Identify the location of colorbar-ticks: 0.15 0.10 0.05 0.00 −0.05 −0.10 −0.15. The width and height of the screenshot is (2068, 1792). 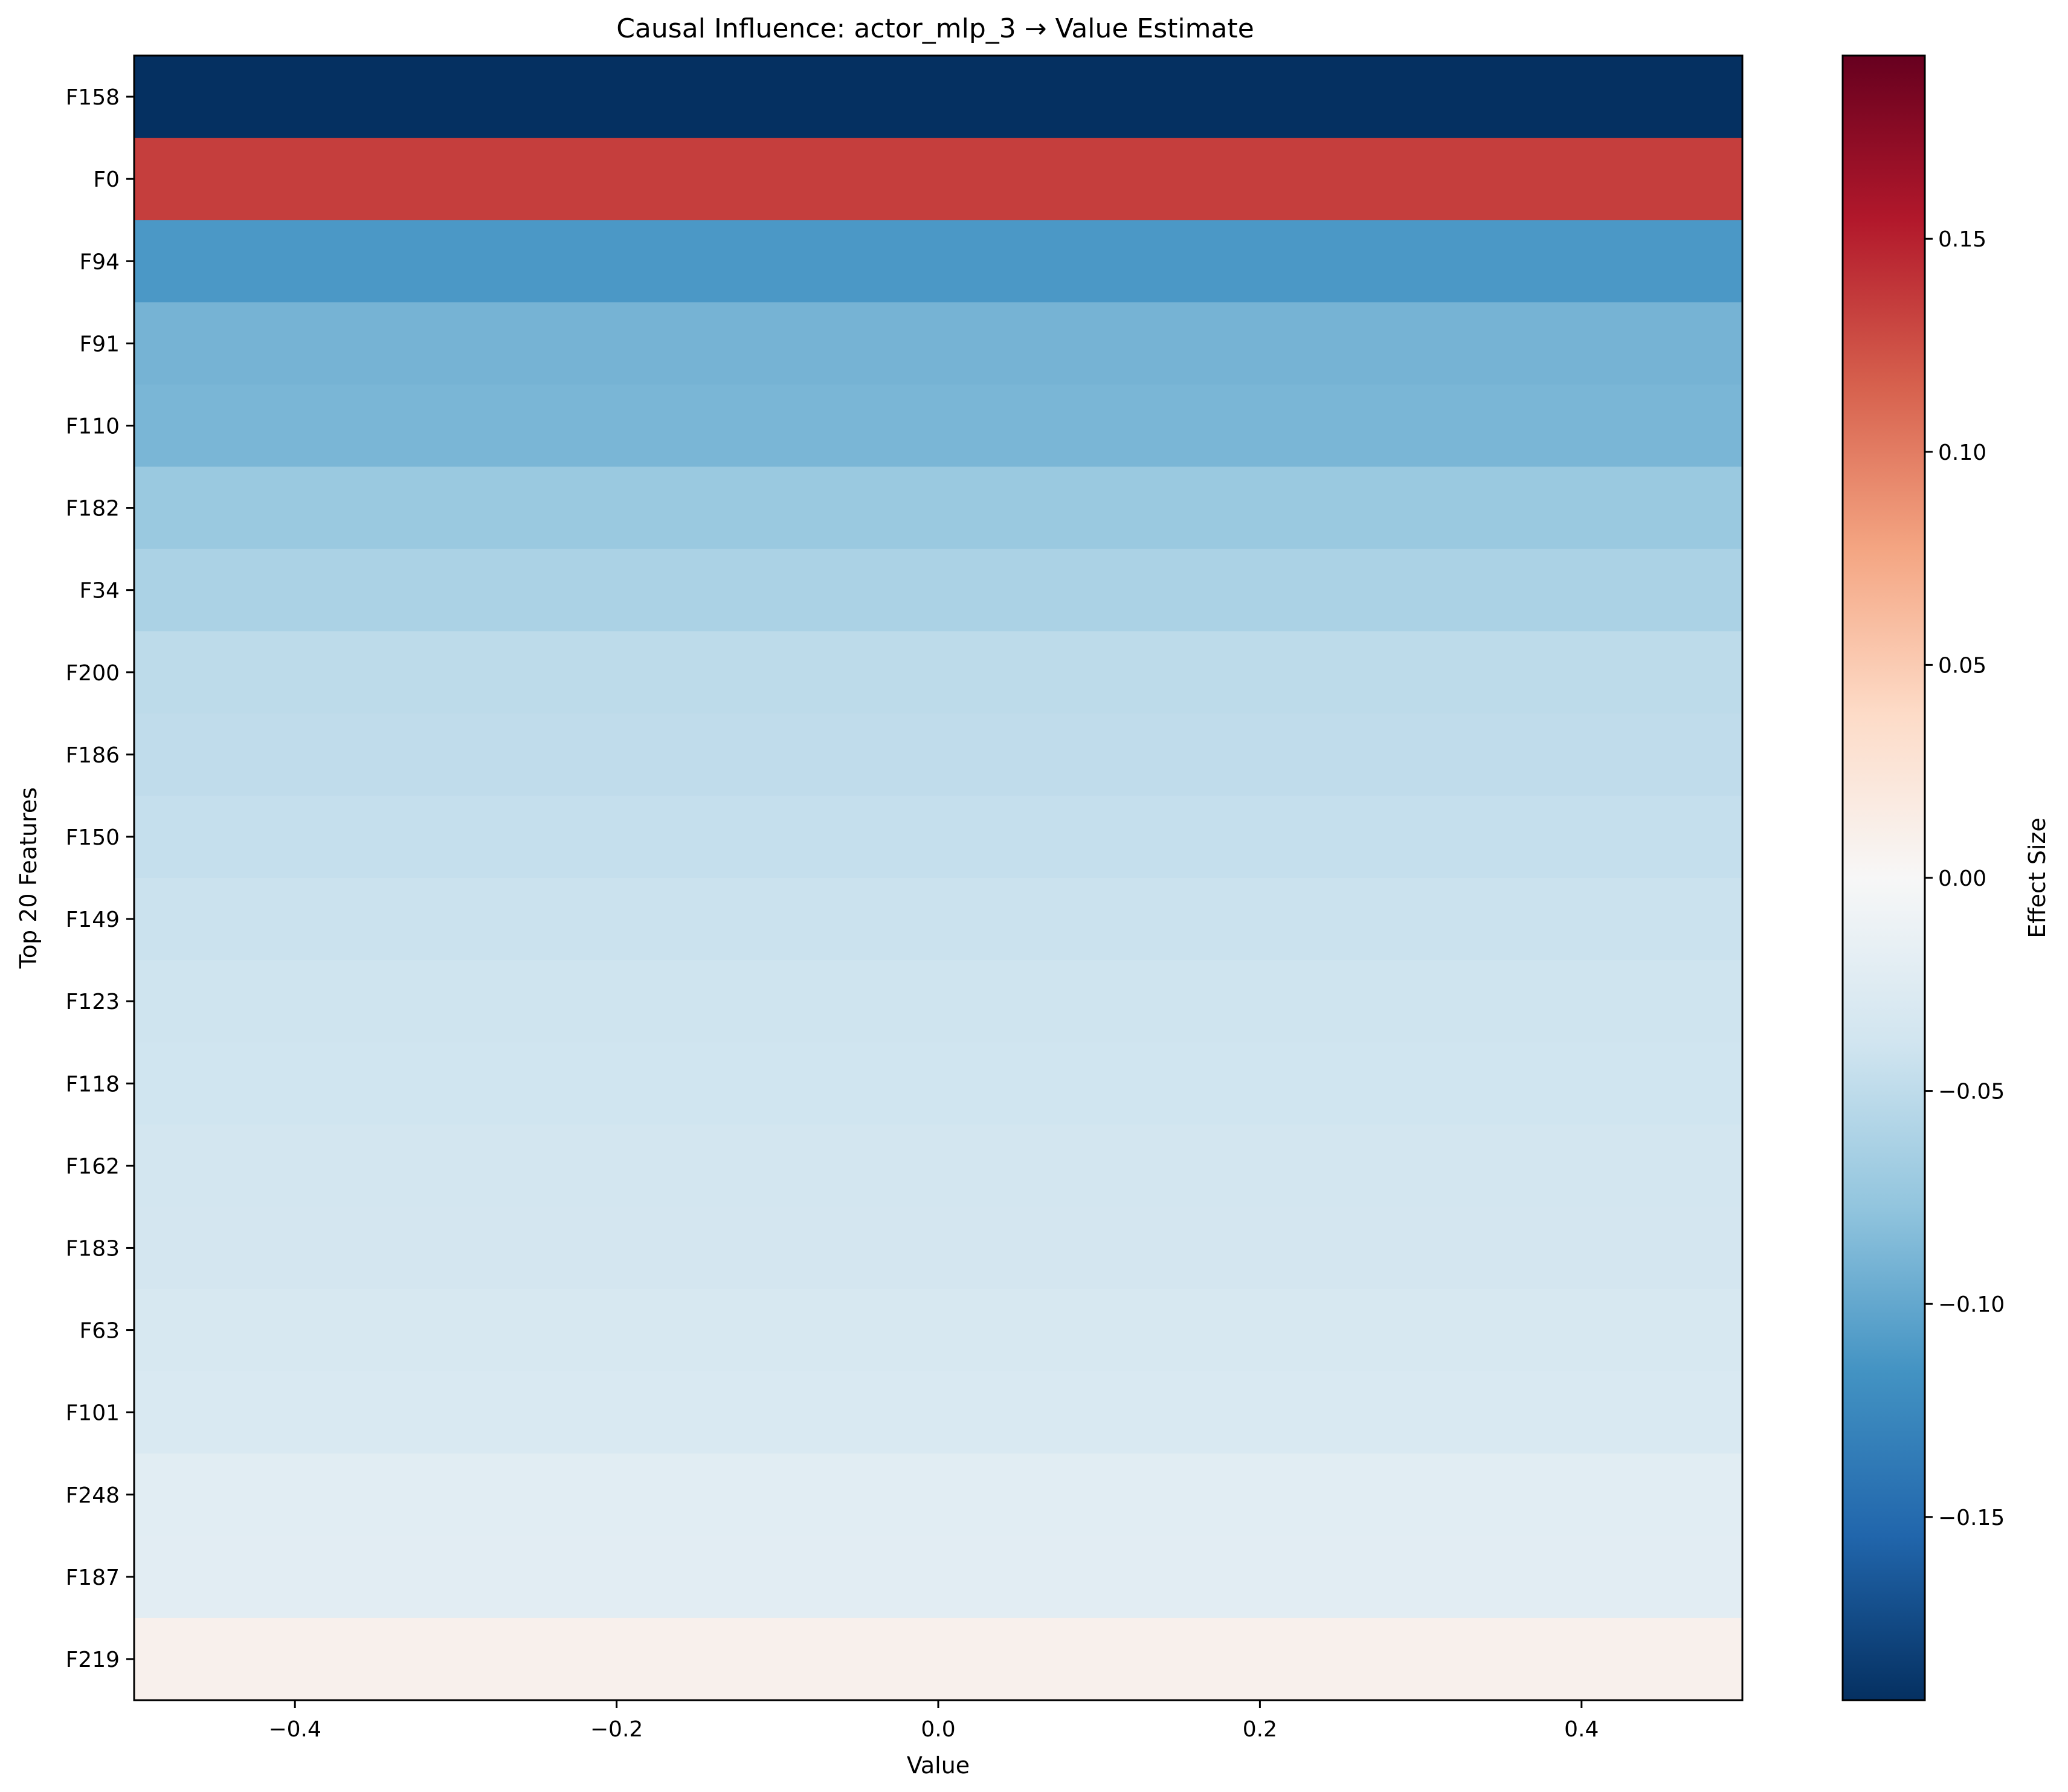
(1965, 878).